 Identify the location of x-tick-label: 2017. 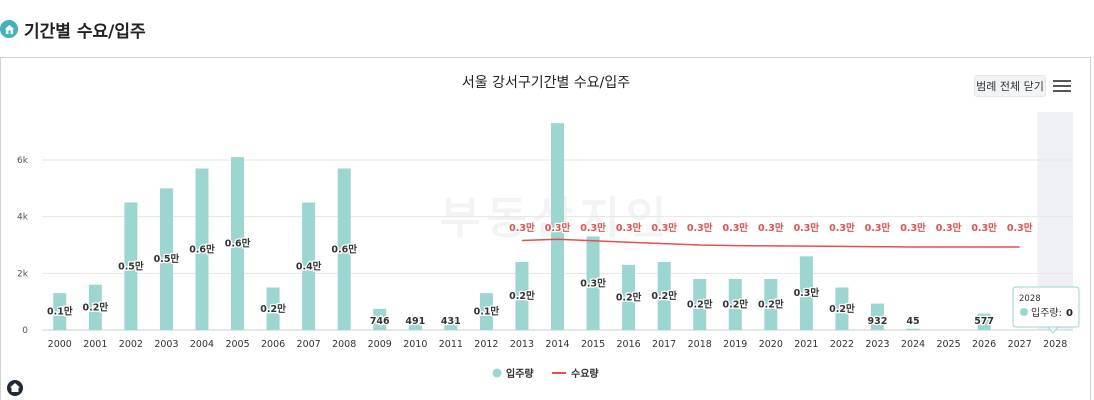
(664, 344).